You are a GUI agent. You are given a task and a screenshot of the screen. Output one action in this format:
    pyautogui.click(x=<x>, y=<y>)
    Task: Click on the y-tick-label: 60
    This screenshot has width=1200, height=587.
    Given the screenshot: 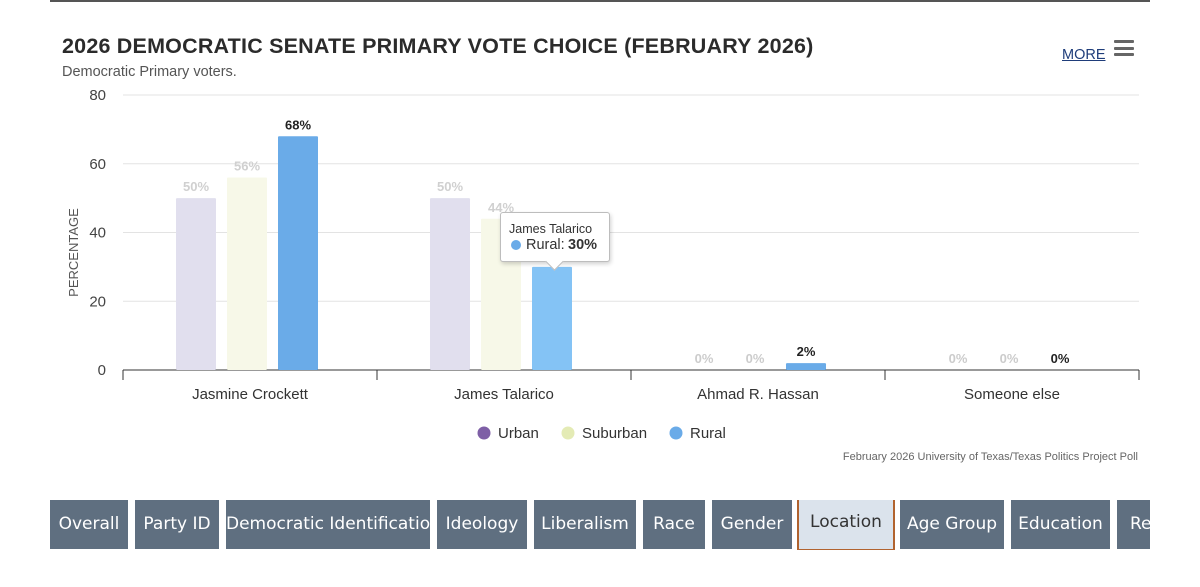 What is the action you would take?
    pyautogui.click(x=97, y=164)
    